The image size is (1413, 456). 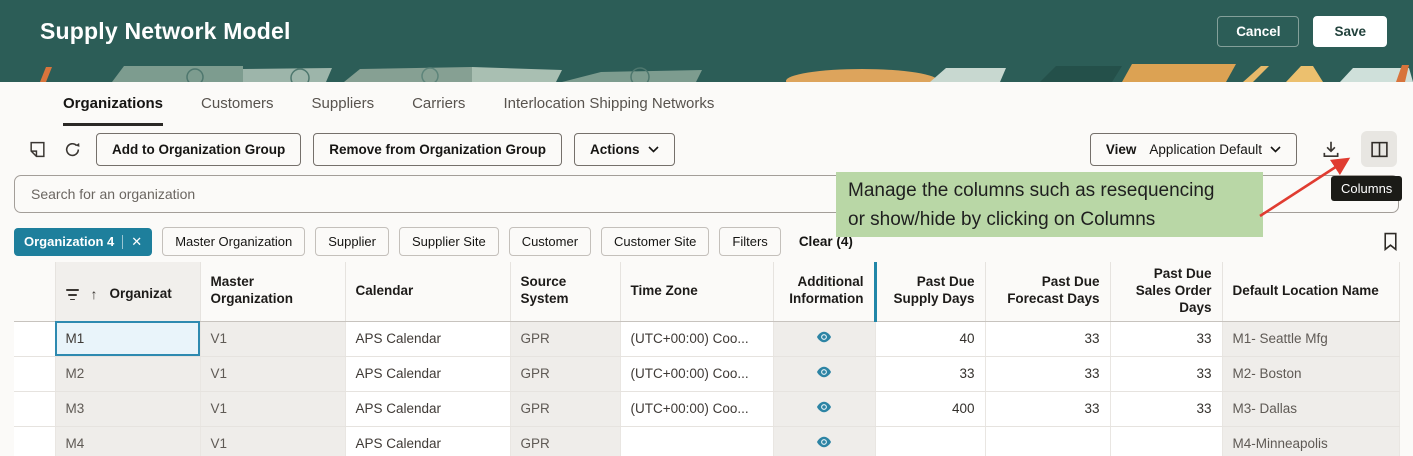 What do you see at coordinates (825, 241) in the screenshot?
I see `clear-filters-link: Clear (4)` at bounding box center [825, 241].